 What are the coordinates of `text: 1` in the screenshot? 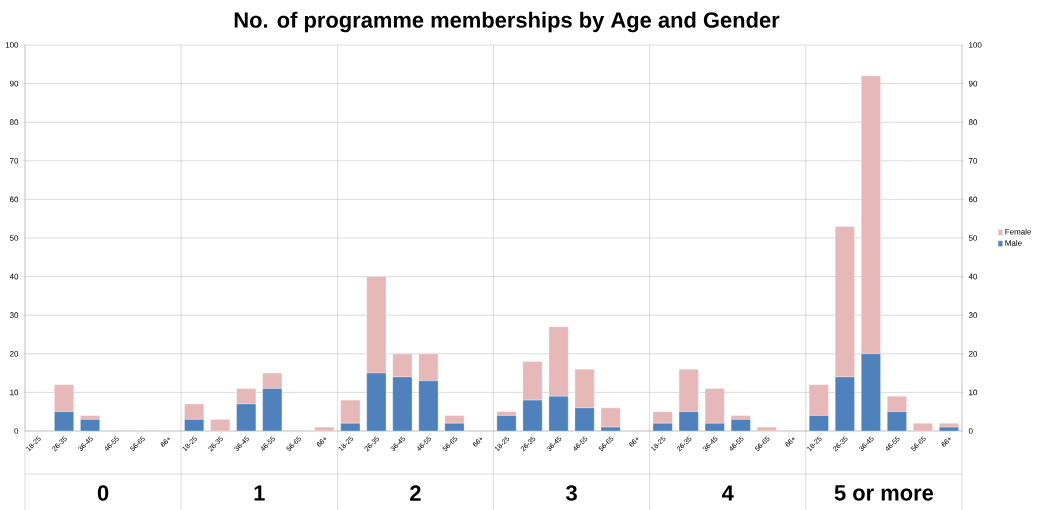 It's located at (259, 493).